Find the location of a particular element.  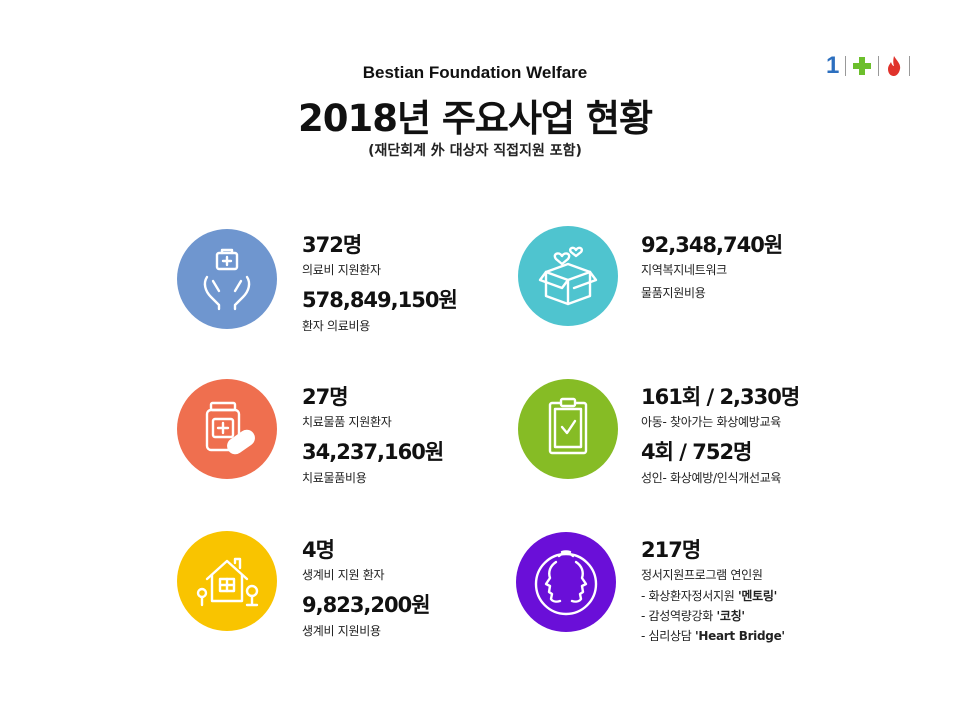

circle-education is located at coordinates (568, 429).